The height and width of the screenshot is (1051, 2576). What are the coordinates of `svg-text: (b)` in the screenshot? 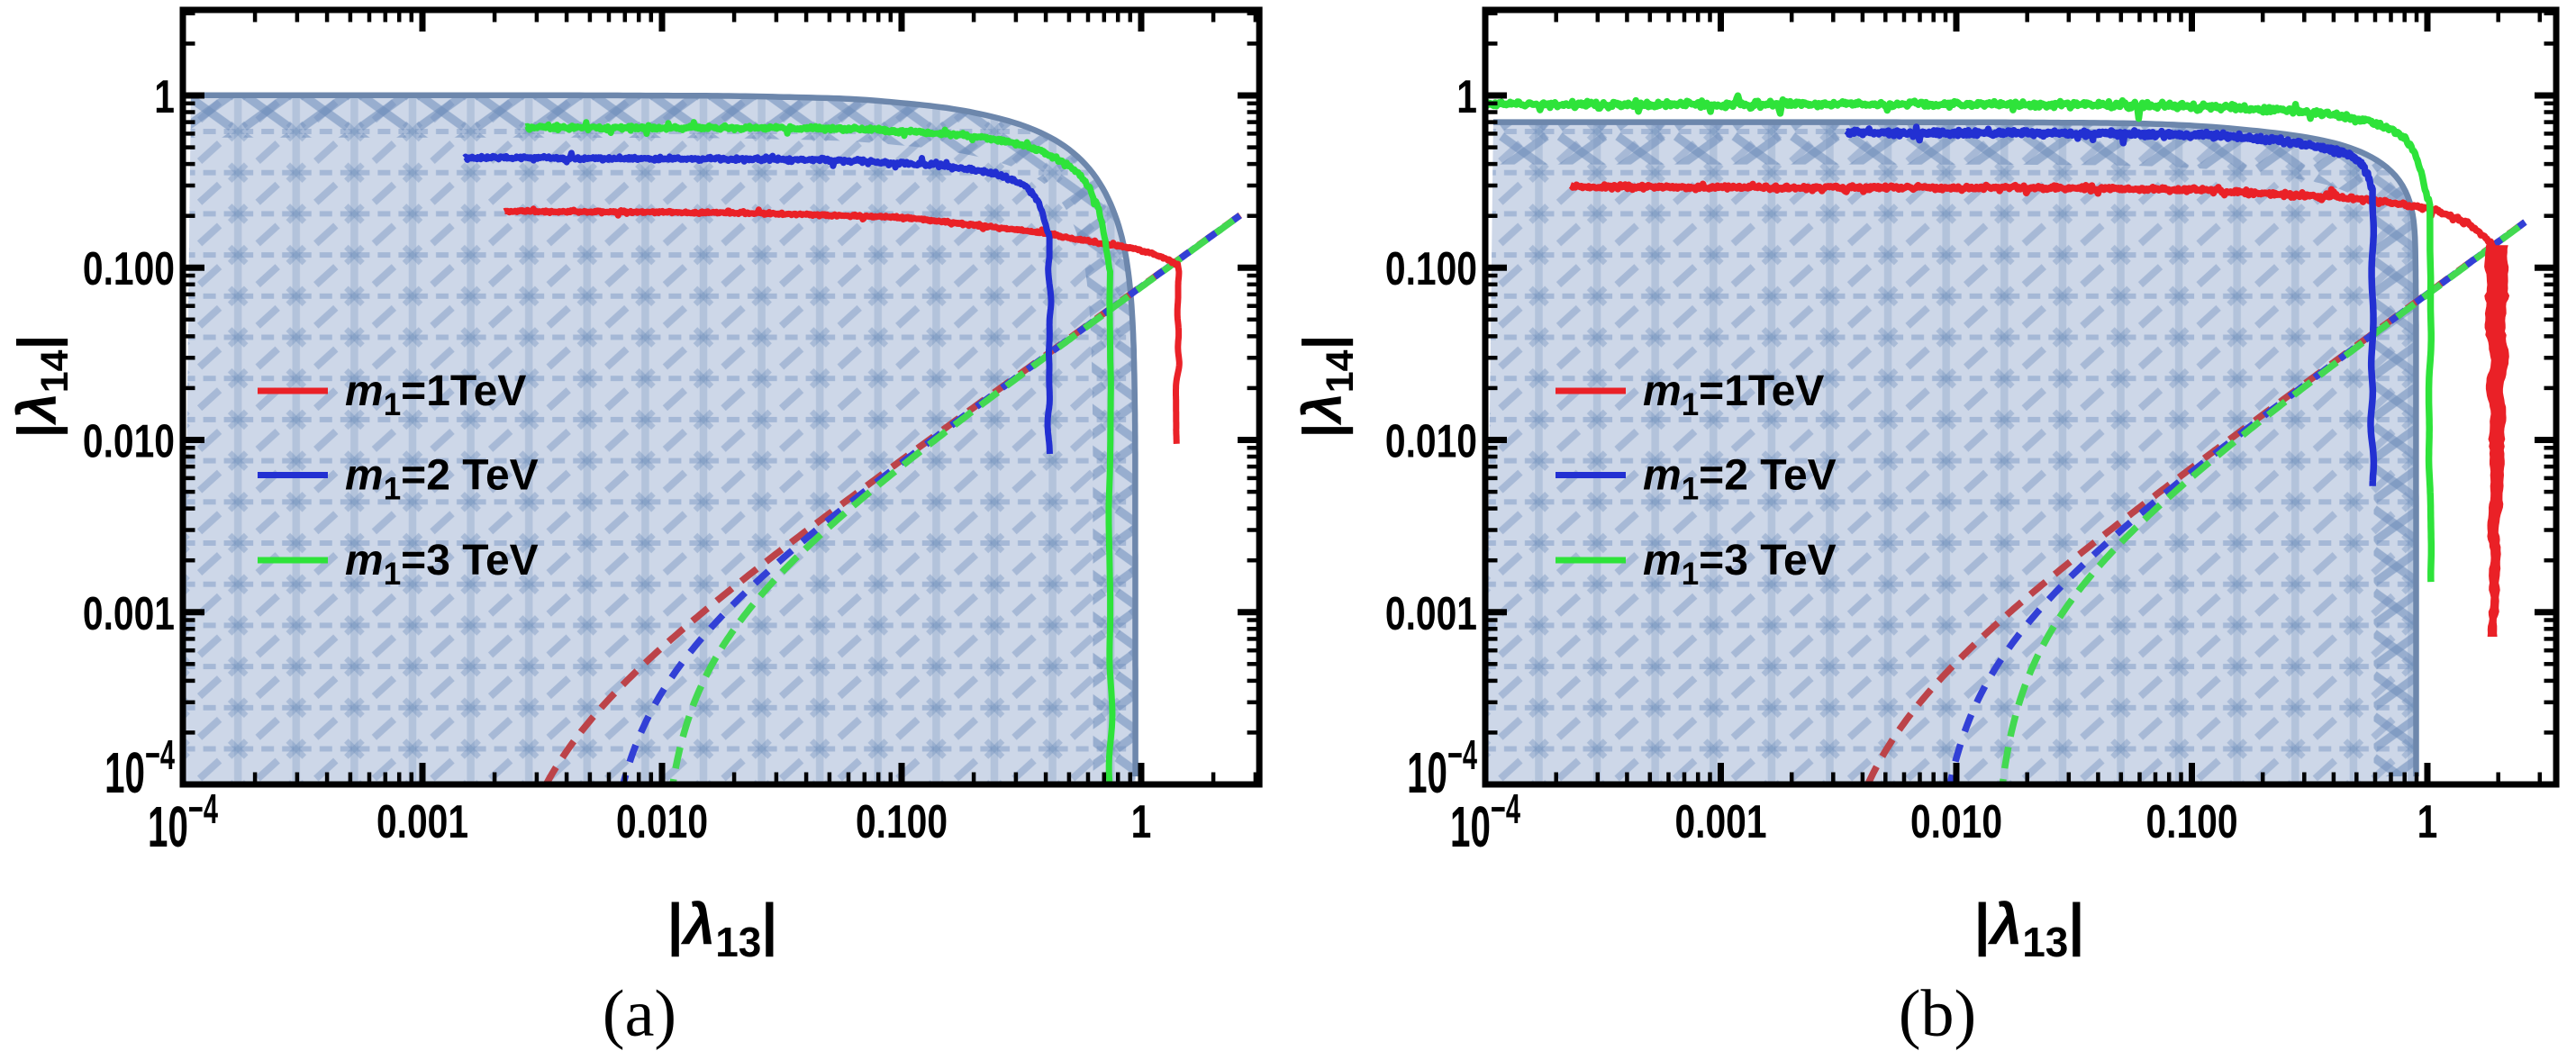 It's located at (1937, 1014).